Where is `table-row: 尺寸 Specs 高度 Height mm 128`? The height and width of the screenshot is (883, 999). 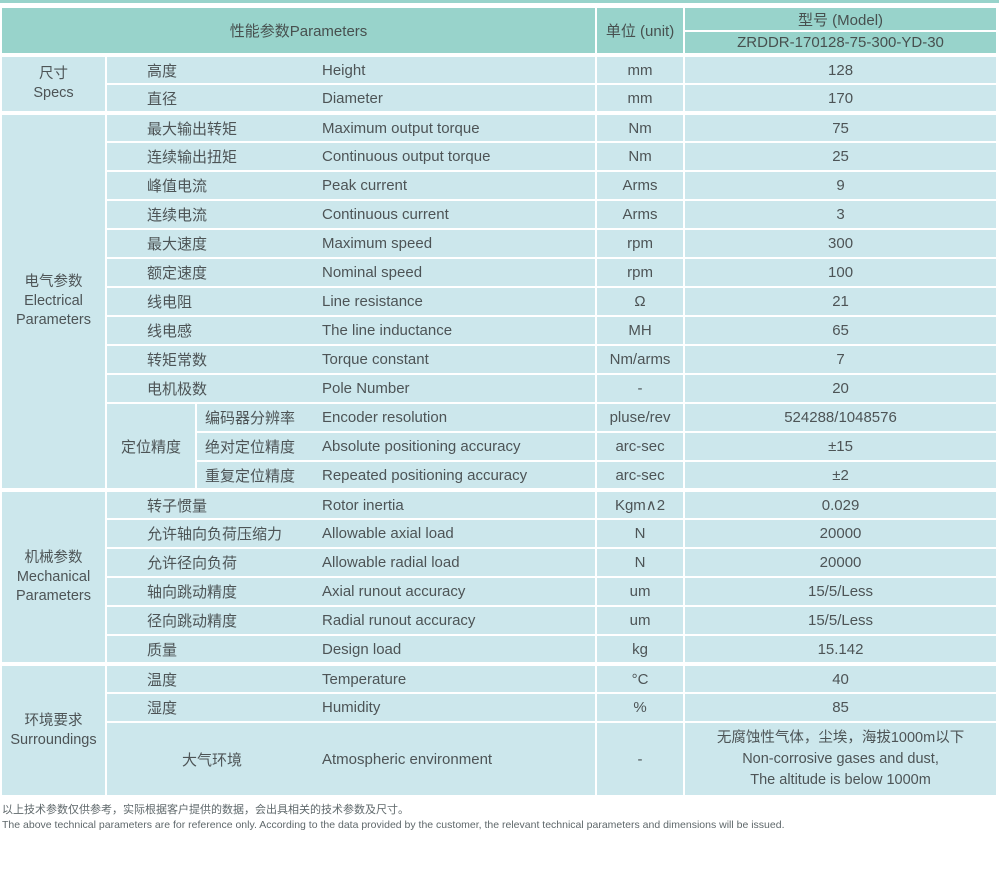
table-row: 尺寸 Specs 高度 Height mm 128 is located at coordinates (499, 83).